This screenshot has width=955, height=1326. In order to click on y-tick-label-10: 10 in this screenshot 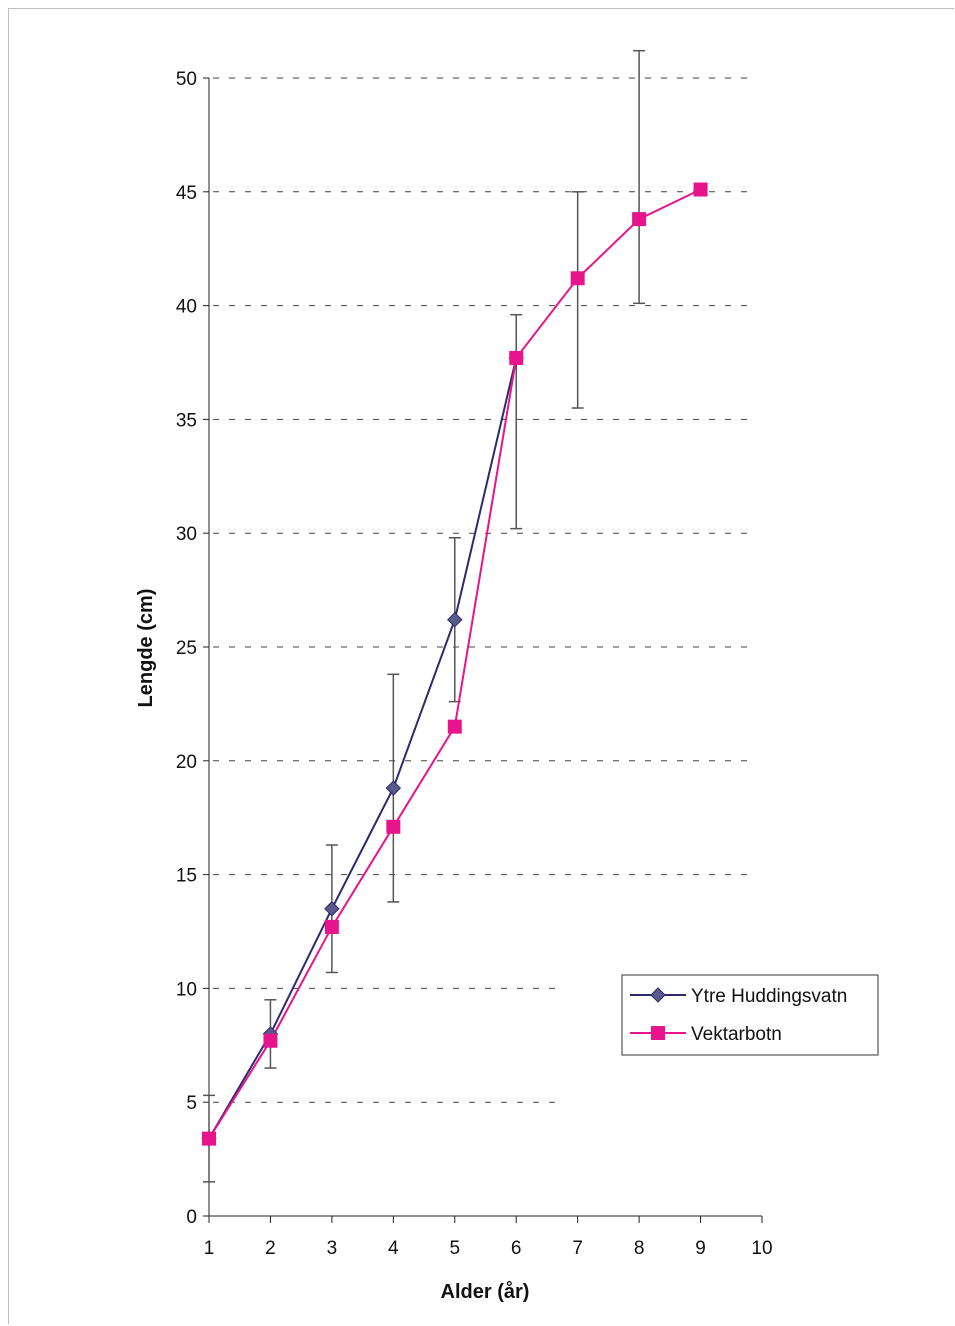, I will do `click(186, 989)`.